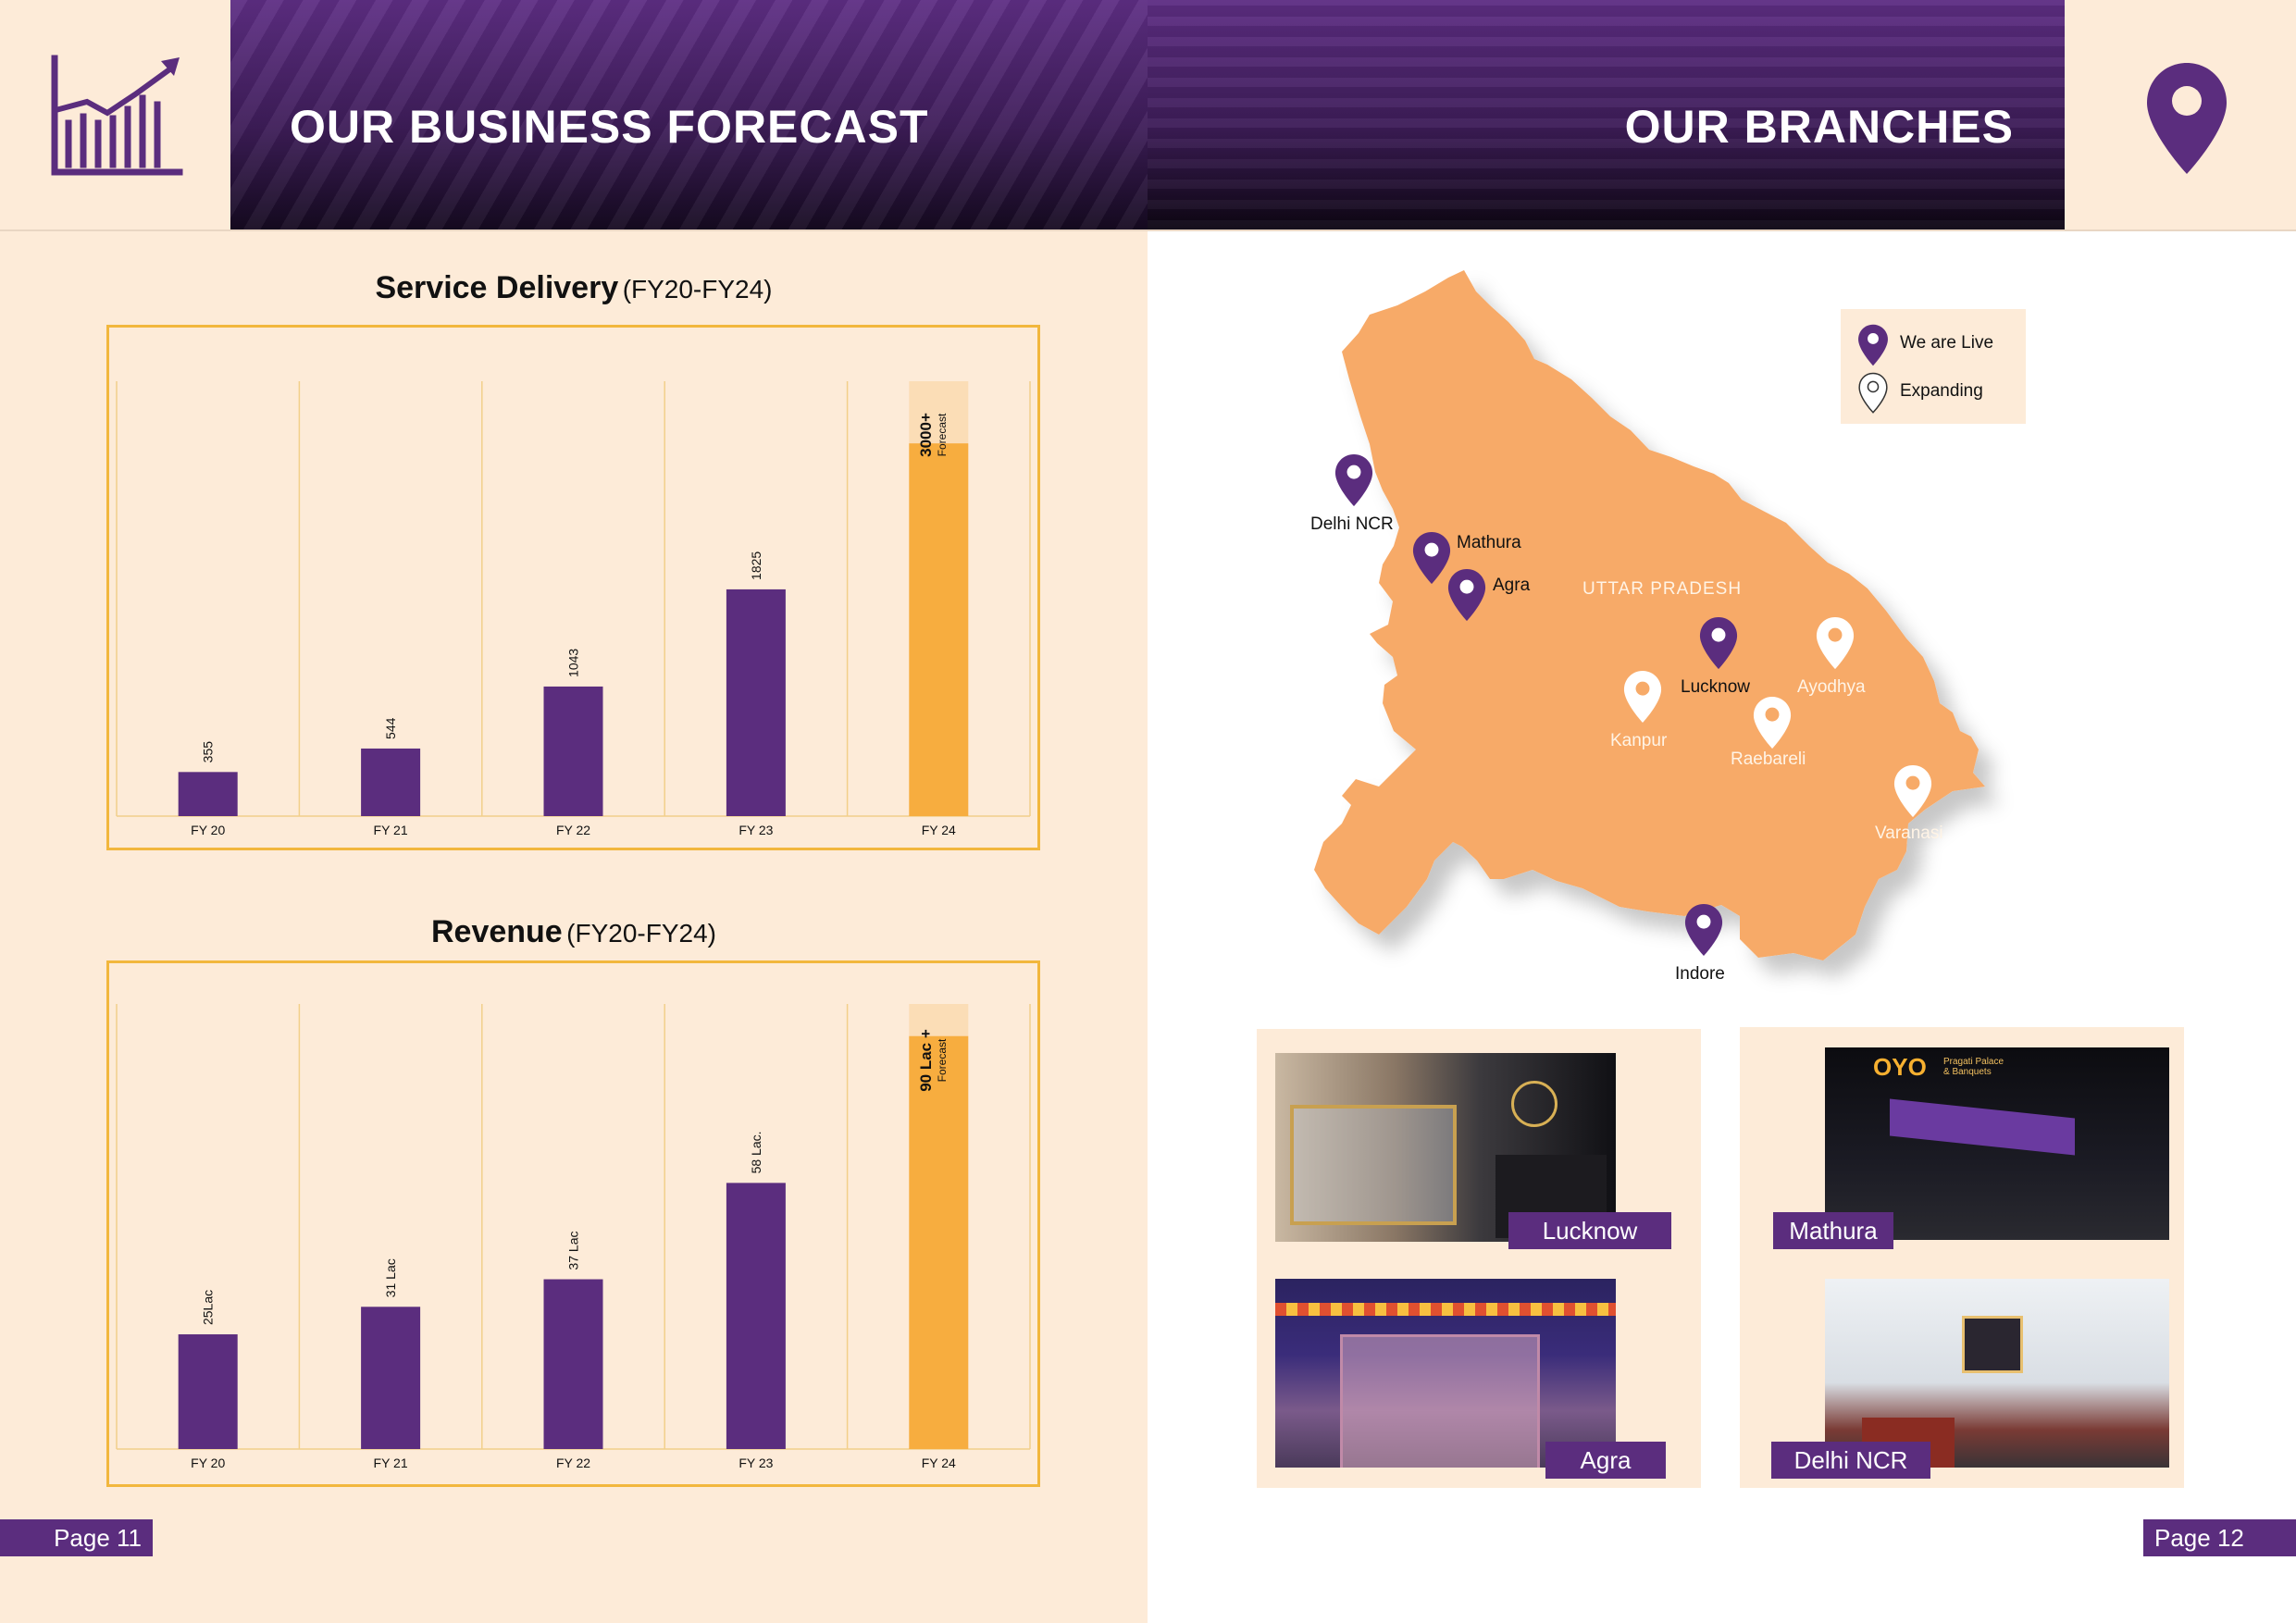 The width and height of the screenshot is (2296, 1623). Describe the element at coordinates (756, 565) in the screenshot. I see `data-label: 1825` at that location.